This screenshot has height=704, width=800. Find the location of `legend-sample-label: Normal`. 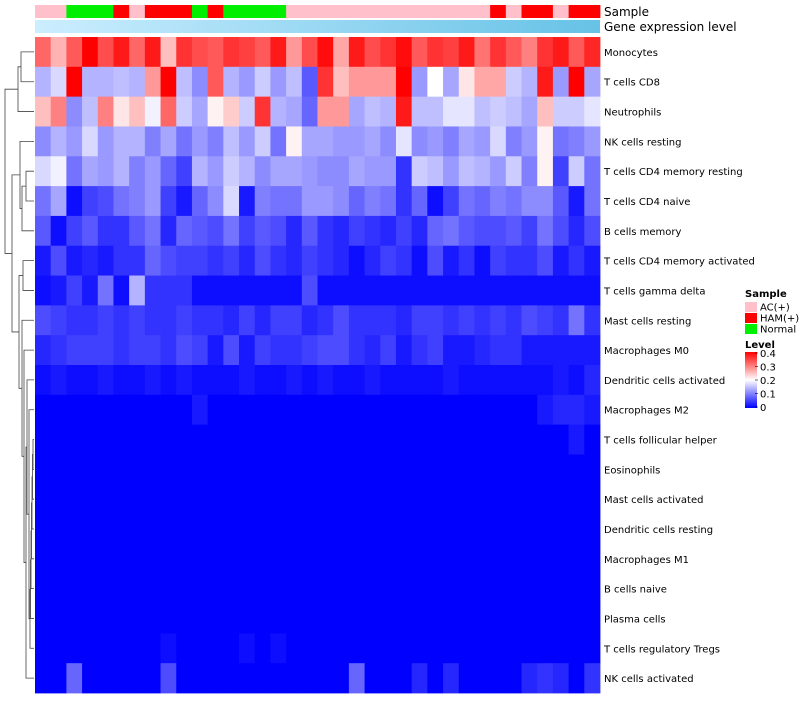

legend-sample-label: Normal is located at coordinates (778, 330).